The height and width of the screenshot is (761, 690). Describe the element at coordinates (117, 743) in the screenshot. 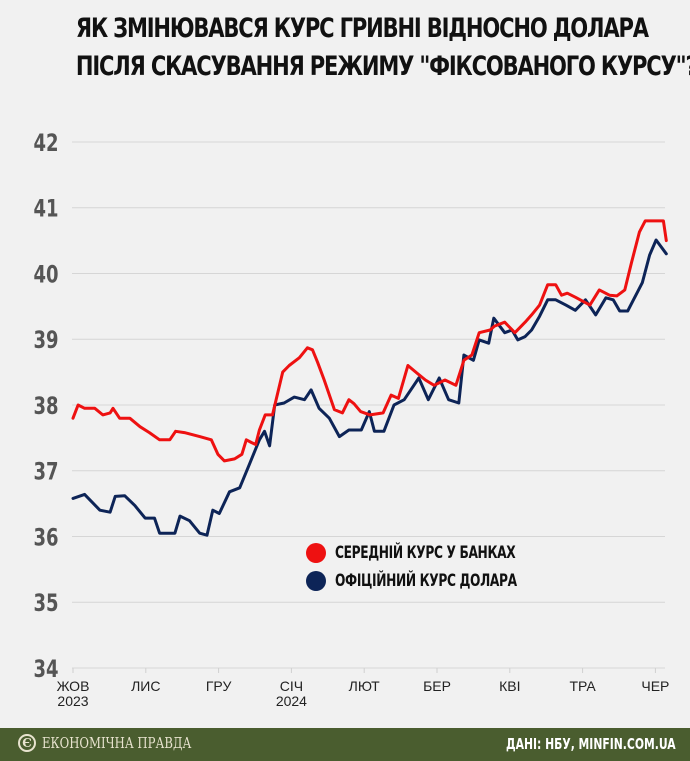

I see `brand-name: ЕКОНОМІЧНА ПРАВДА` at that location.